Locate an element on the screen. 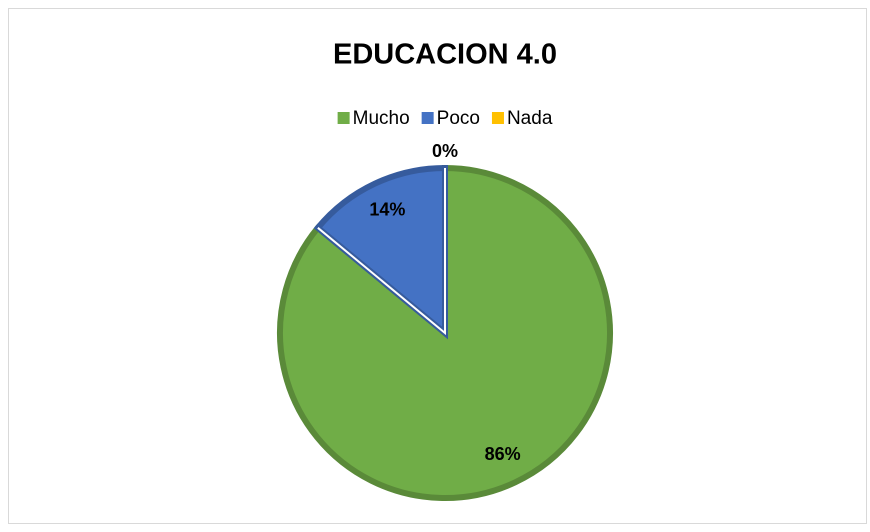 This screenshot has width=870, height=532. pie-slice is located at coordinates (380, 252).